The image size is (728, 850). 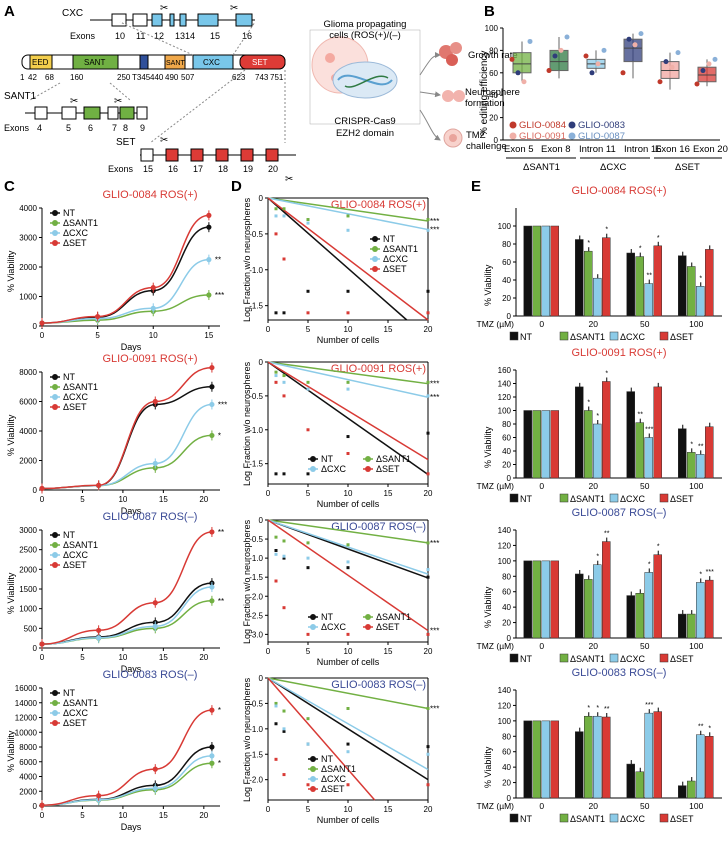 What do you see at coordinates (505, 545) in the screenshot?
I see `panel-e-ytick-label: 120` at bounding box center [505, 545].